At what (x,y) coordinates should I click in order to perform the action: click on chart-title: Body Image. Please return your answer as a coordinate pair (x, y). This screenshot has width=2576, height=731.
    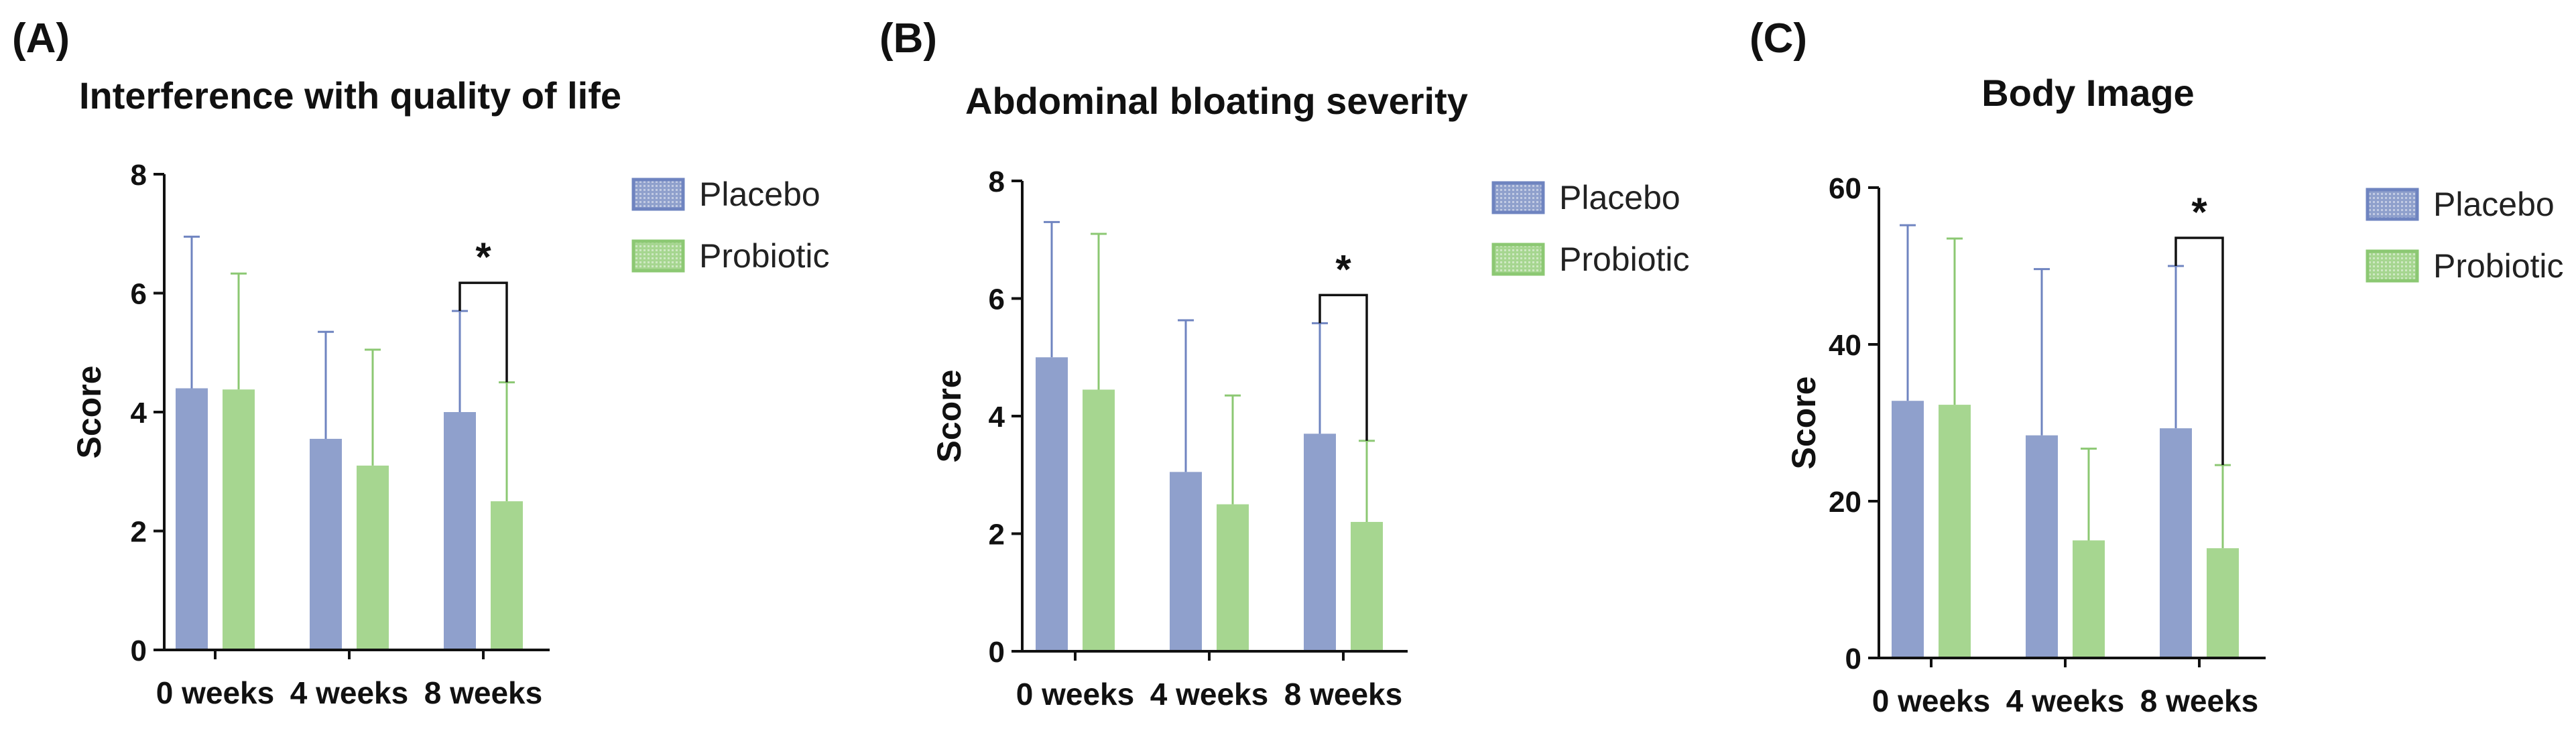
    Looking at the image, I should click on (2088, 93).